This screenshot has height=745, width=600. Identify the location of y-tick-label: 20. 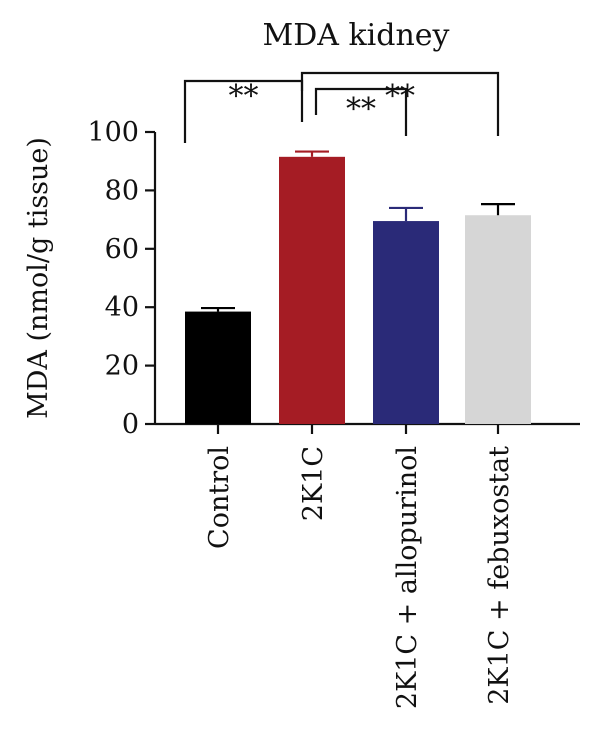
(122, 366).